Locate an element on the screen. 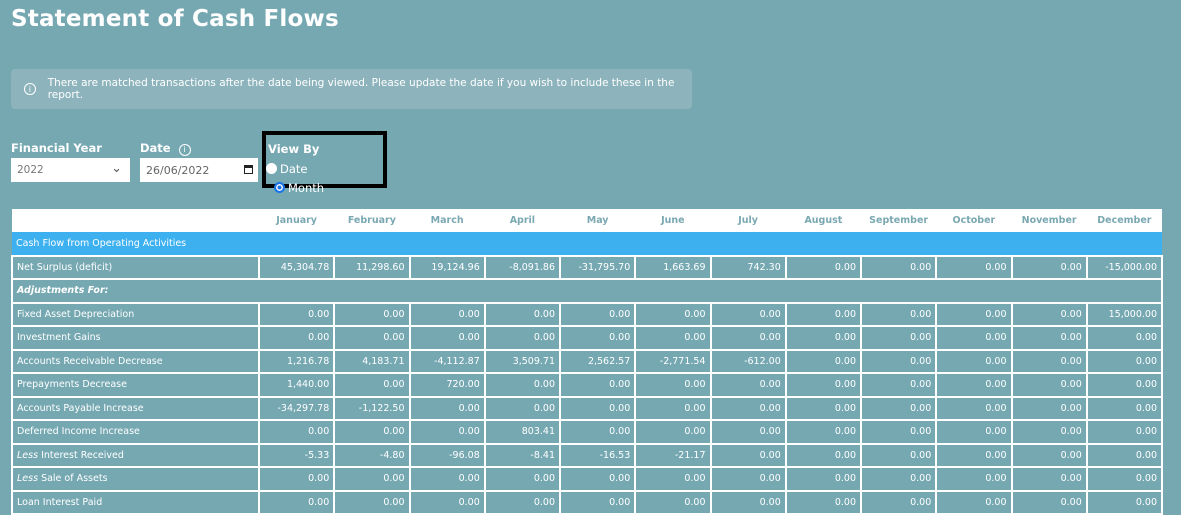  value-cell: 742.30 is located at coordinates (748, 267).